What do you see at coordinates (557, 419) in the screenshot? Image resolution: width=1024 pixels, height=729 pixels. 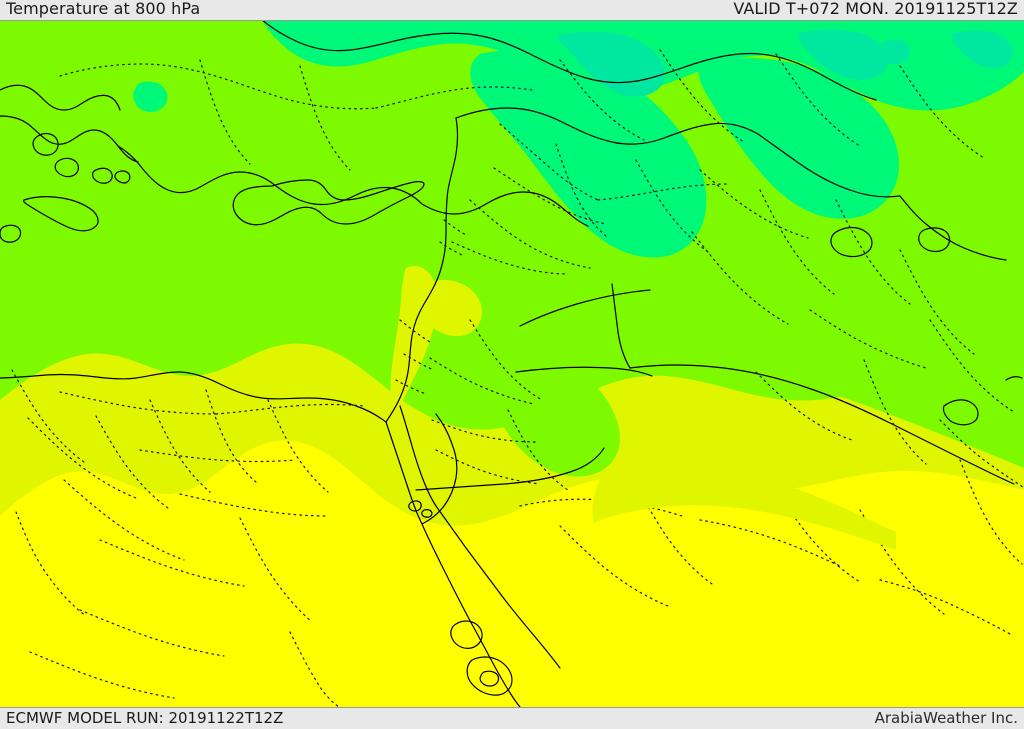 I see `band-mild-lobe-jordan` at bounding box center [557, 419].